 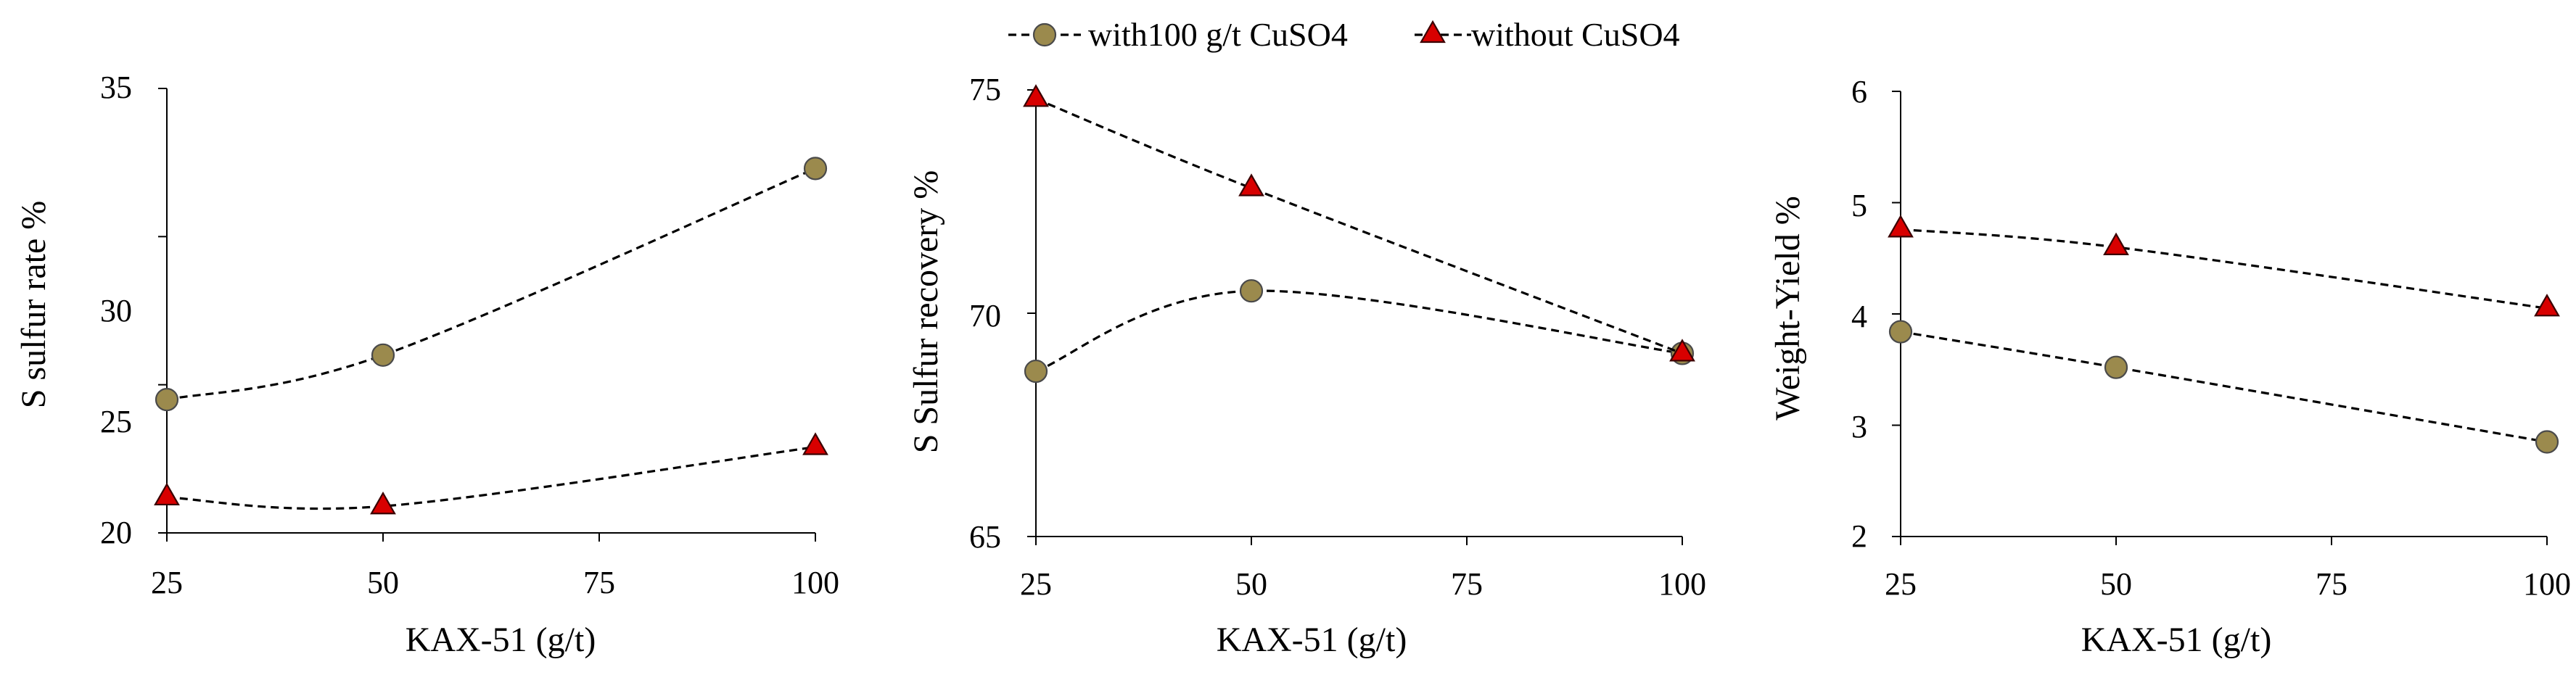 I want to click on y-axis-title: Weight-Yield %, so click(x=1788, y=308).